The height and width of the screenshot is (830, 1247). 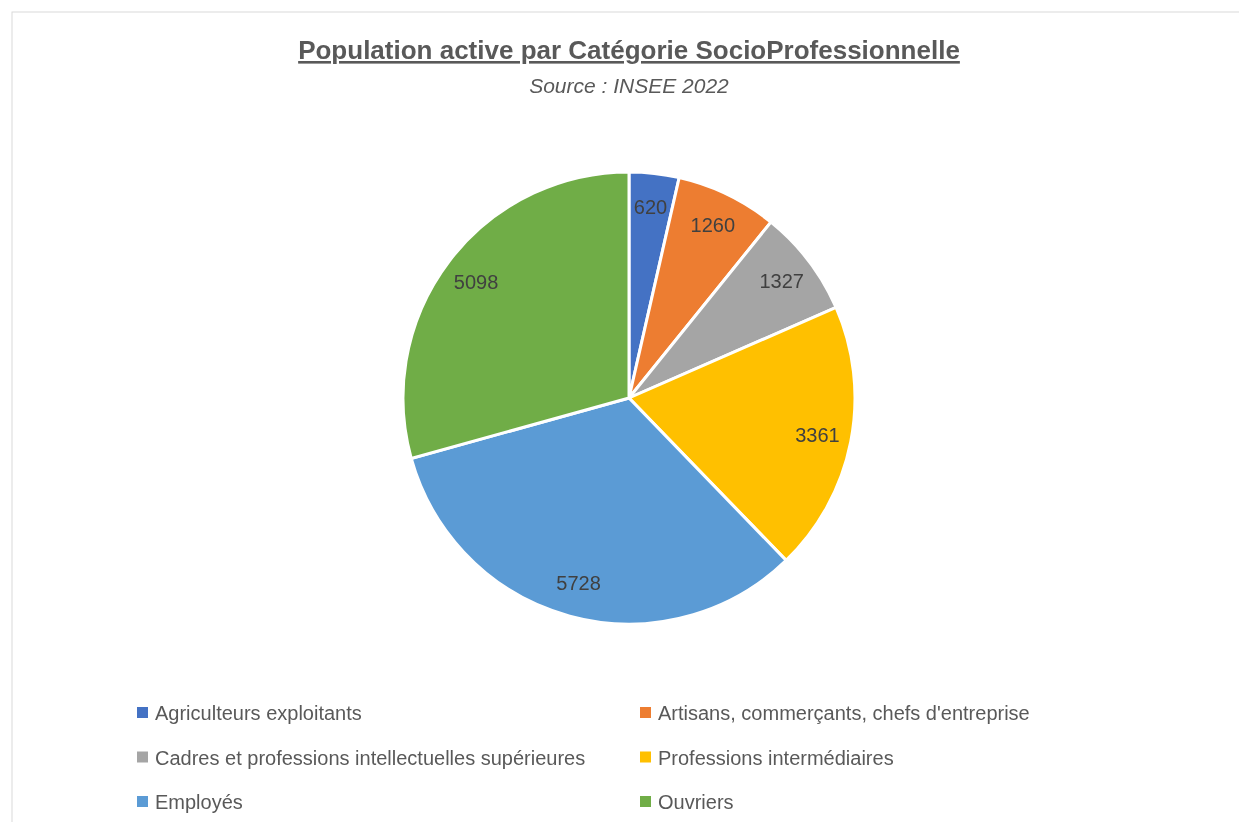 What do you see at coordinates (629, 85) in the screenshot?
I see `chart-subtitle: Source : INSEE 2022` at bounding box center [629, 85].